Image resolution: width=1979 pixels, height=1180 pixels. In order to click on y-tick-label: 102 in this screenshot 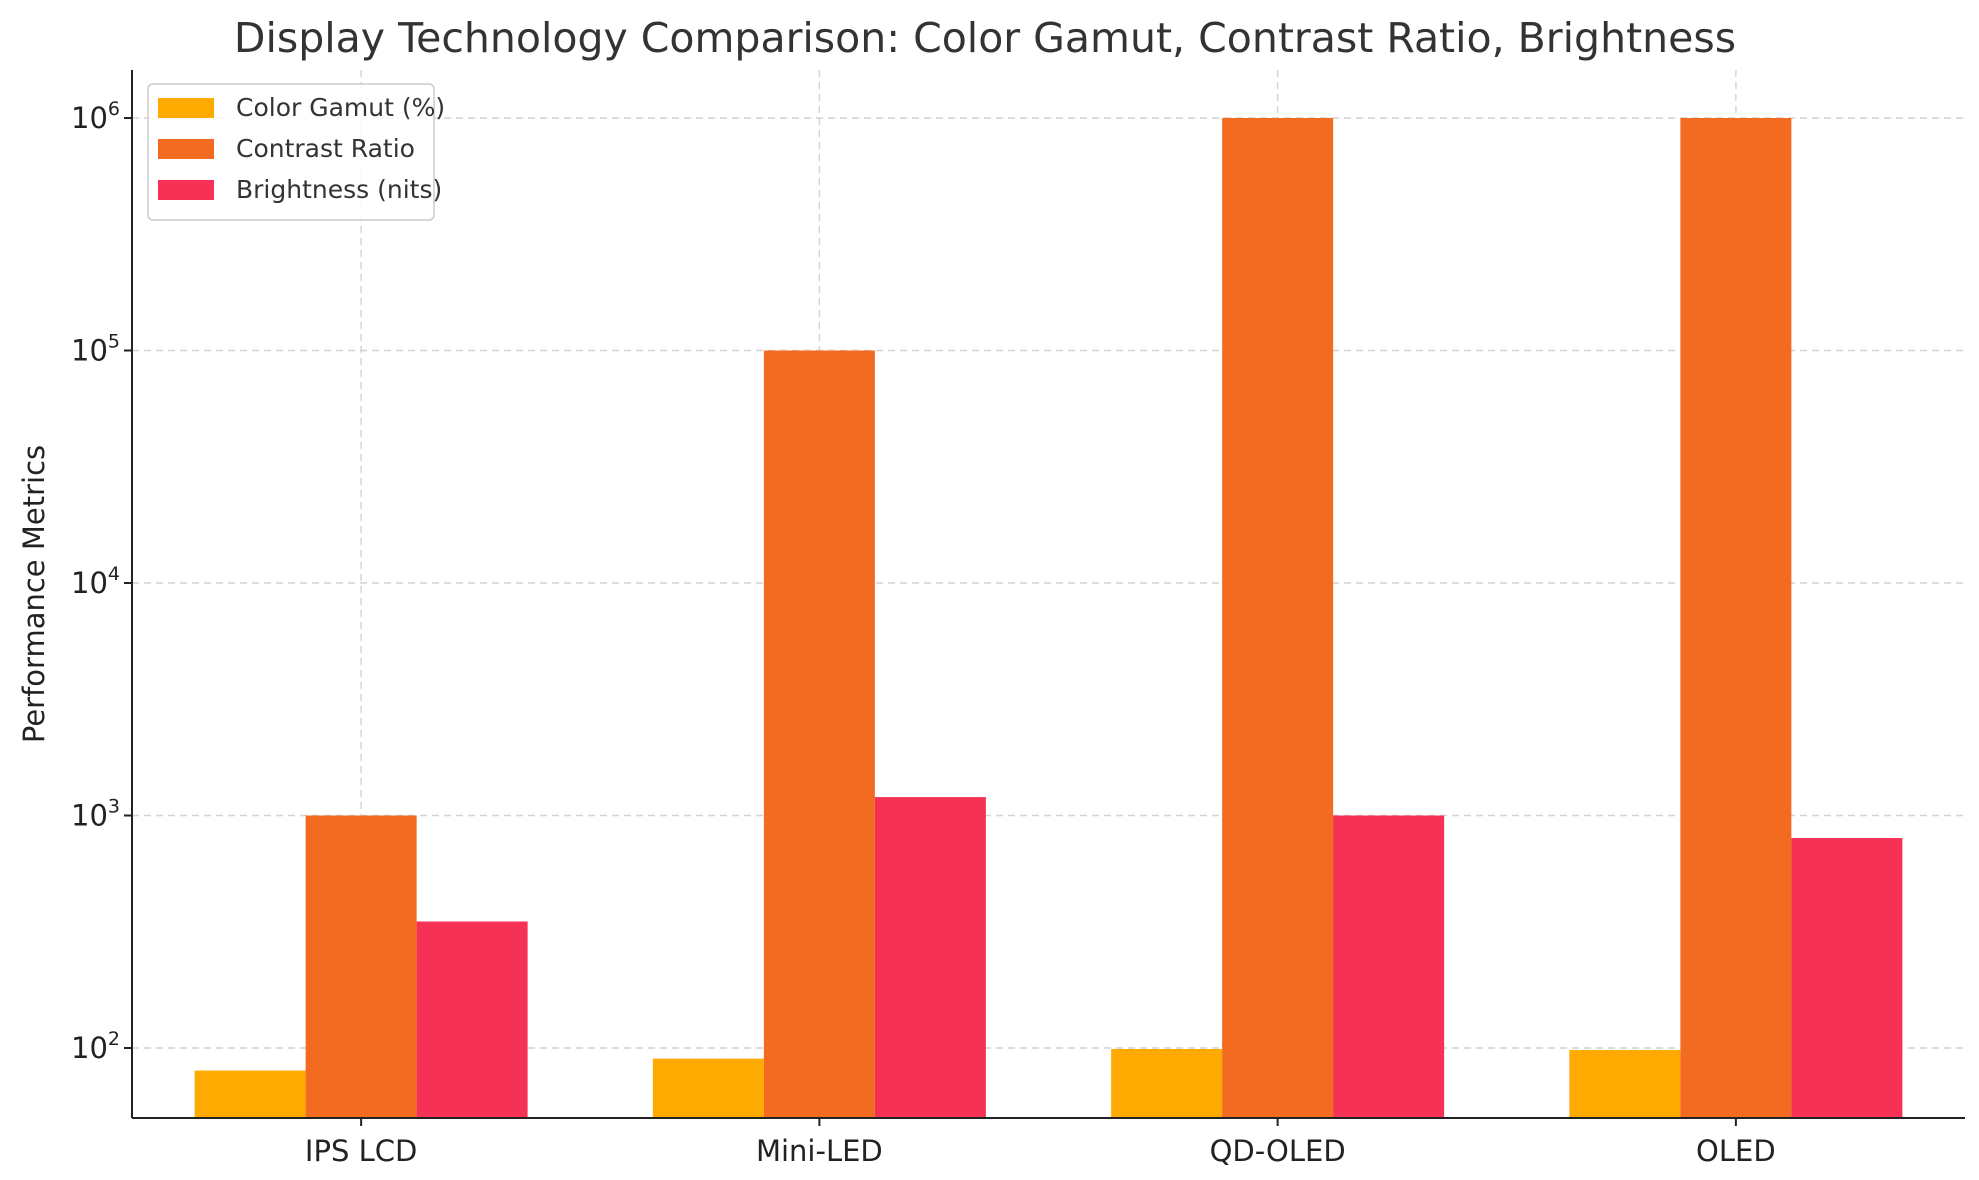, I will do `click(95, 1046)`.